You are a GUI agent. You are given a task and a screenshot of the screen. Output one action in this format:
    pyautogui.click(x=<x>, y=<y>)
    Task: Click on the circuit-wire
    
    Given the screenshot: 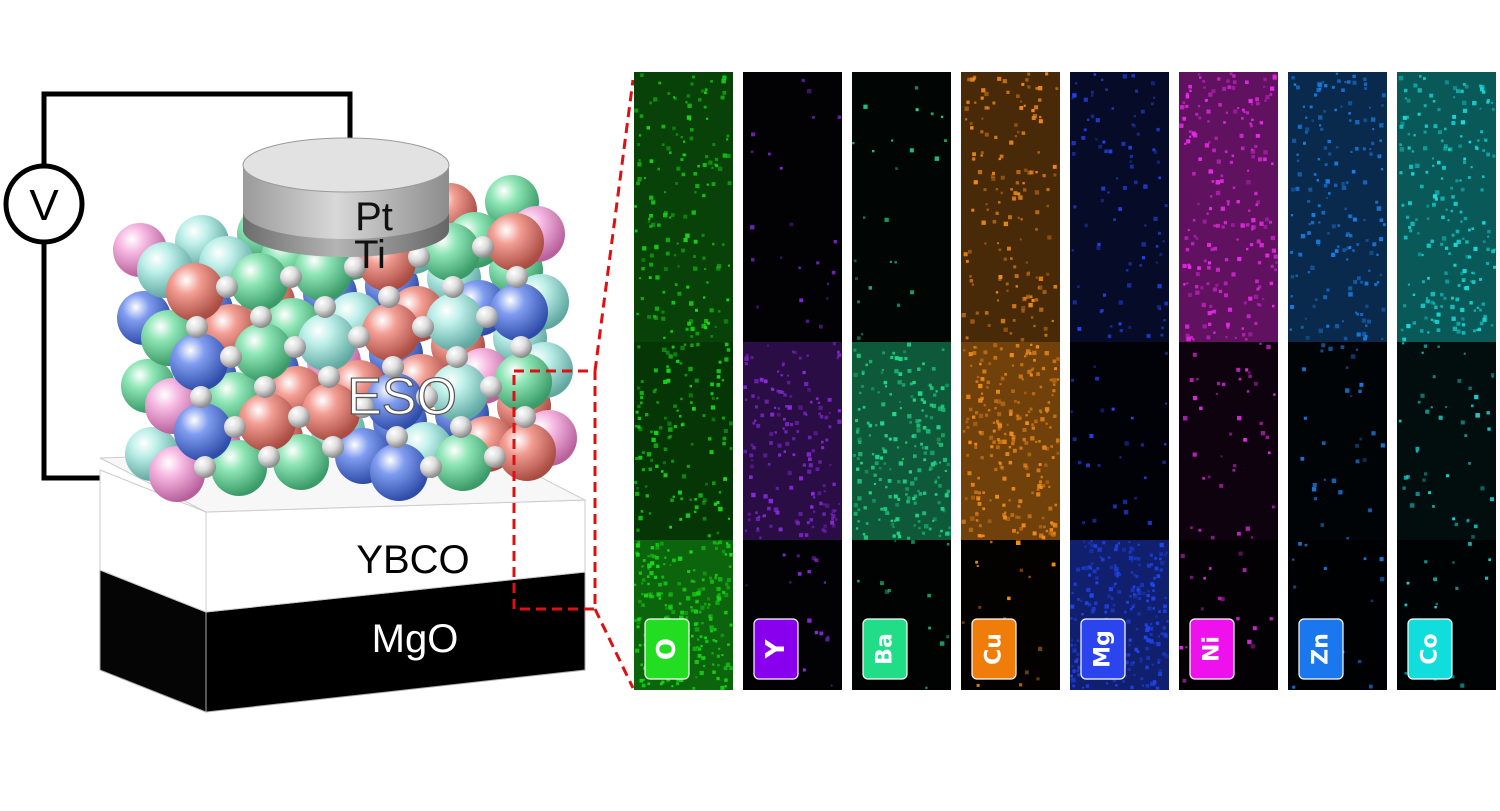 What is the action you would take?
    pyautogui.click(x=197, y=286)
    